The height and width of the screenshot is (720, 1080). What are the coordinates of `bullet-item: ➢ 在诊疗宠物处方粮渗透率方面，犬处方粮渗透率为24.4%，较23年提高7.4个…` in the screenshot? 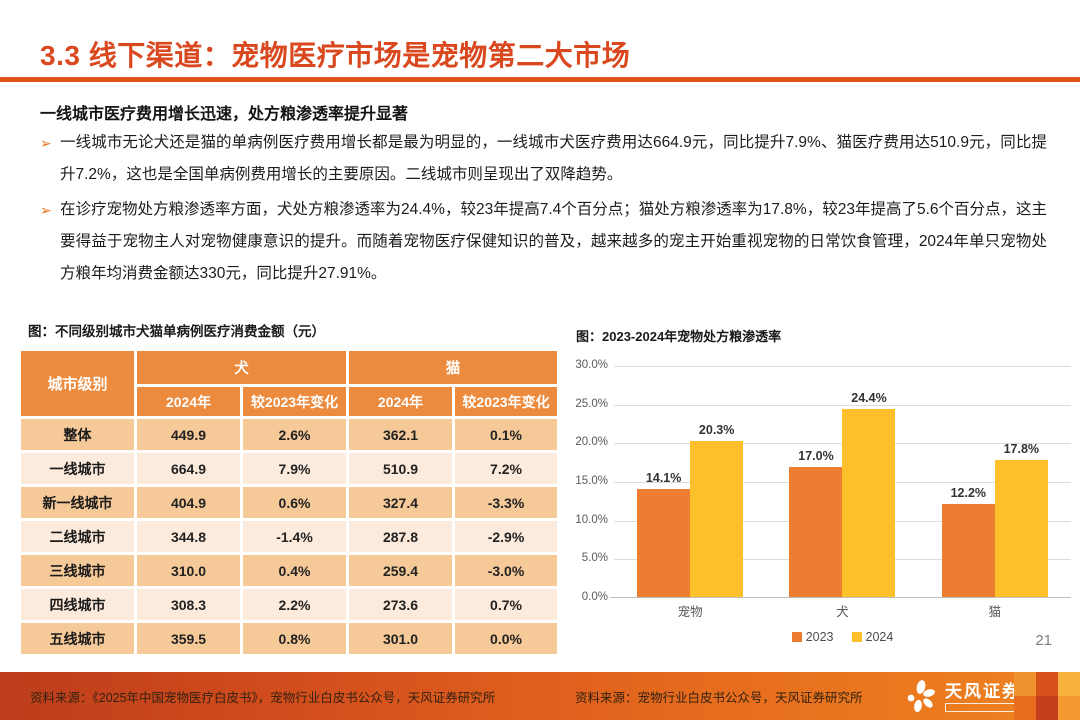 It's located at (543, 242).